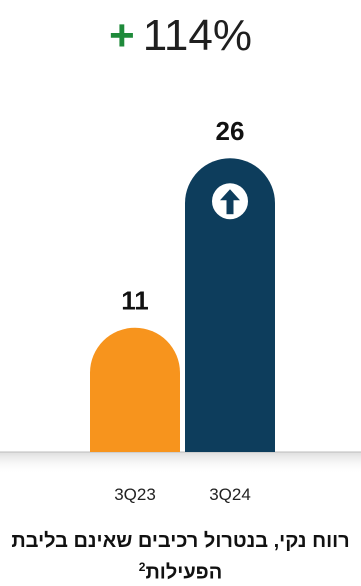 This screenshot has width=361, height=586. I want to click on up-arrow-icon, so click(230, 201).